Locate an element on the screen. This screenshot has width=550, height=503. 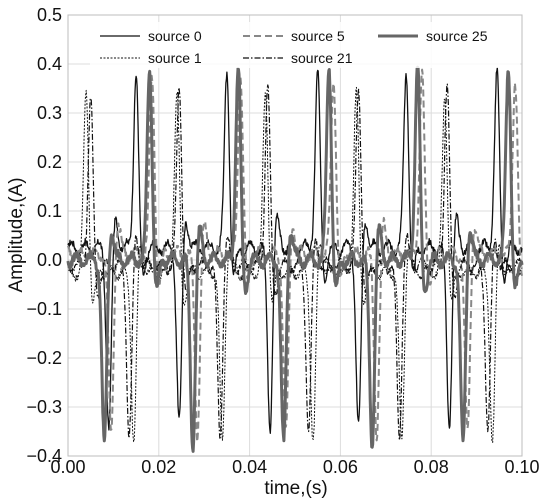
x-tick-label: 0.02 is located at coordinates (158, 467).